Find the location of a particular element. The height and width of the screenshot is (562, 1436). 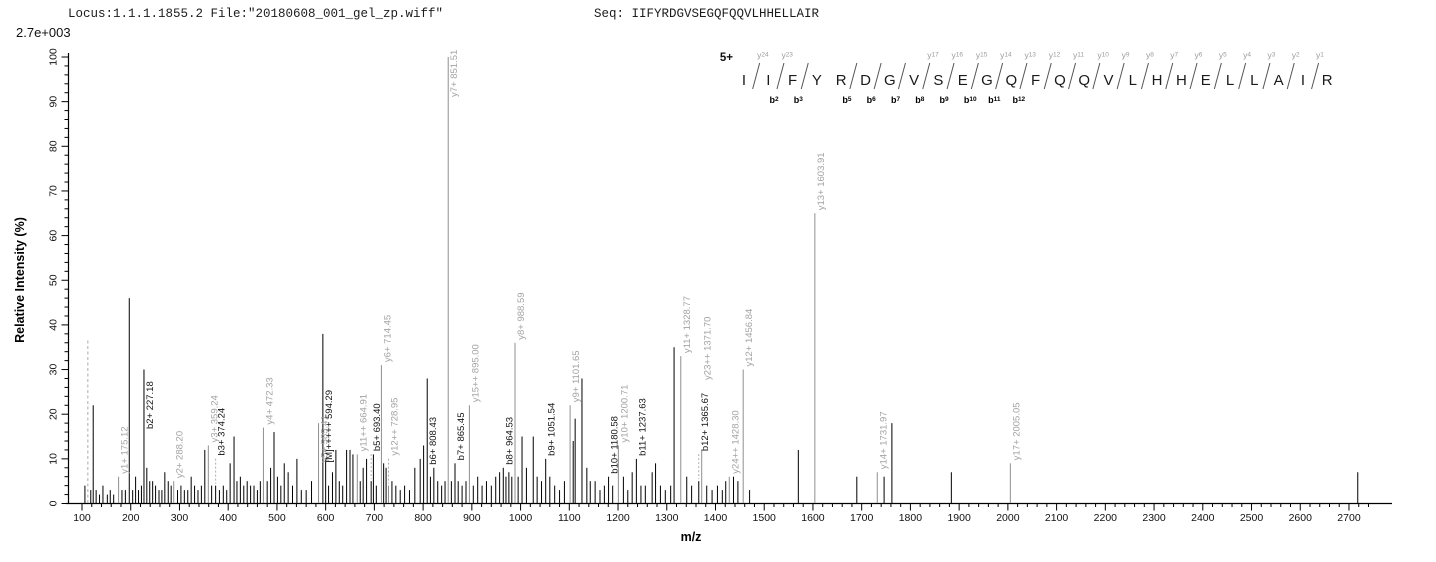

y-ion-label: y24 is located at coordinates (763, 55).